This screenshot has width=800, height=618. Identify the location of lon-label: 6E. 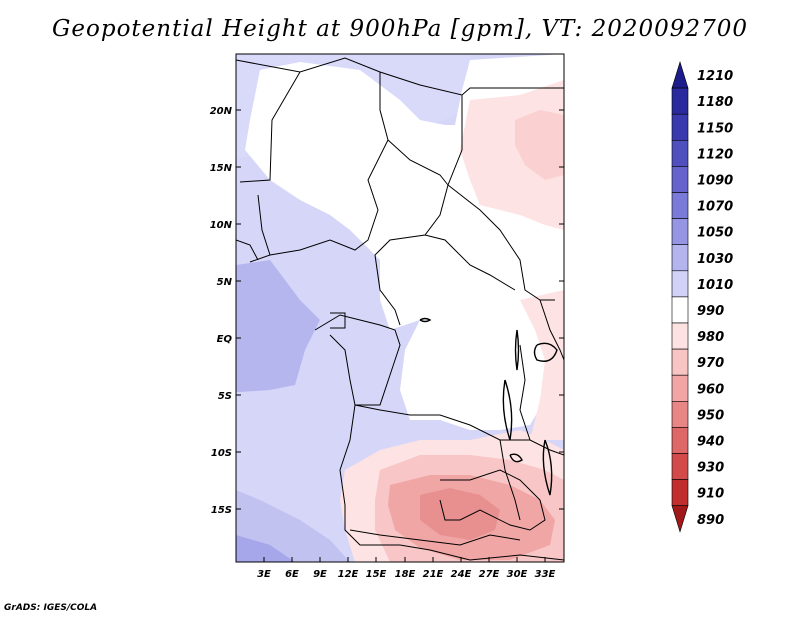
(292, 574).